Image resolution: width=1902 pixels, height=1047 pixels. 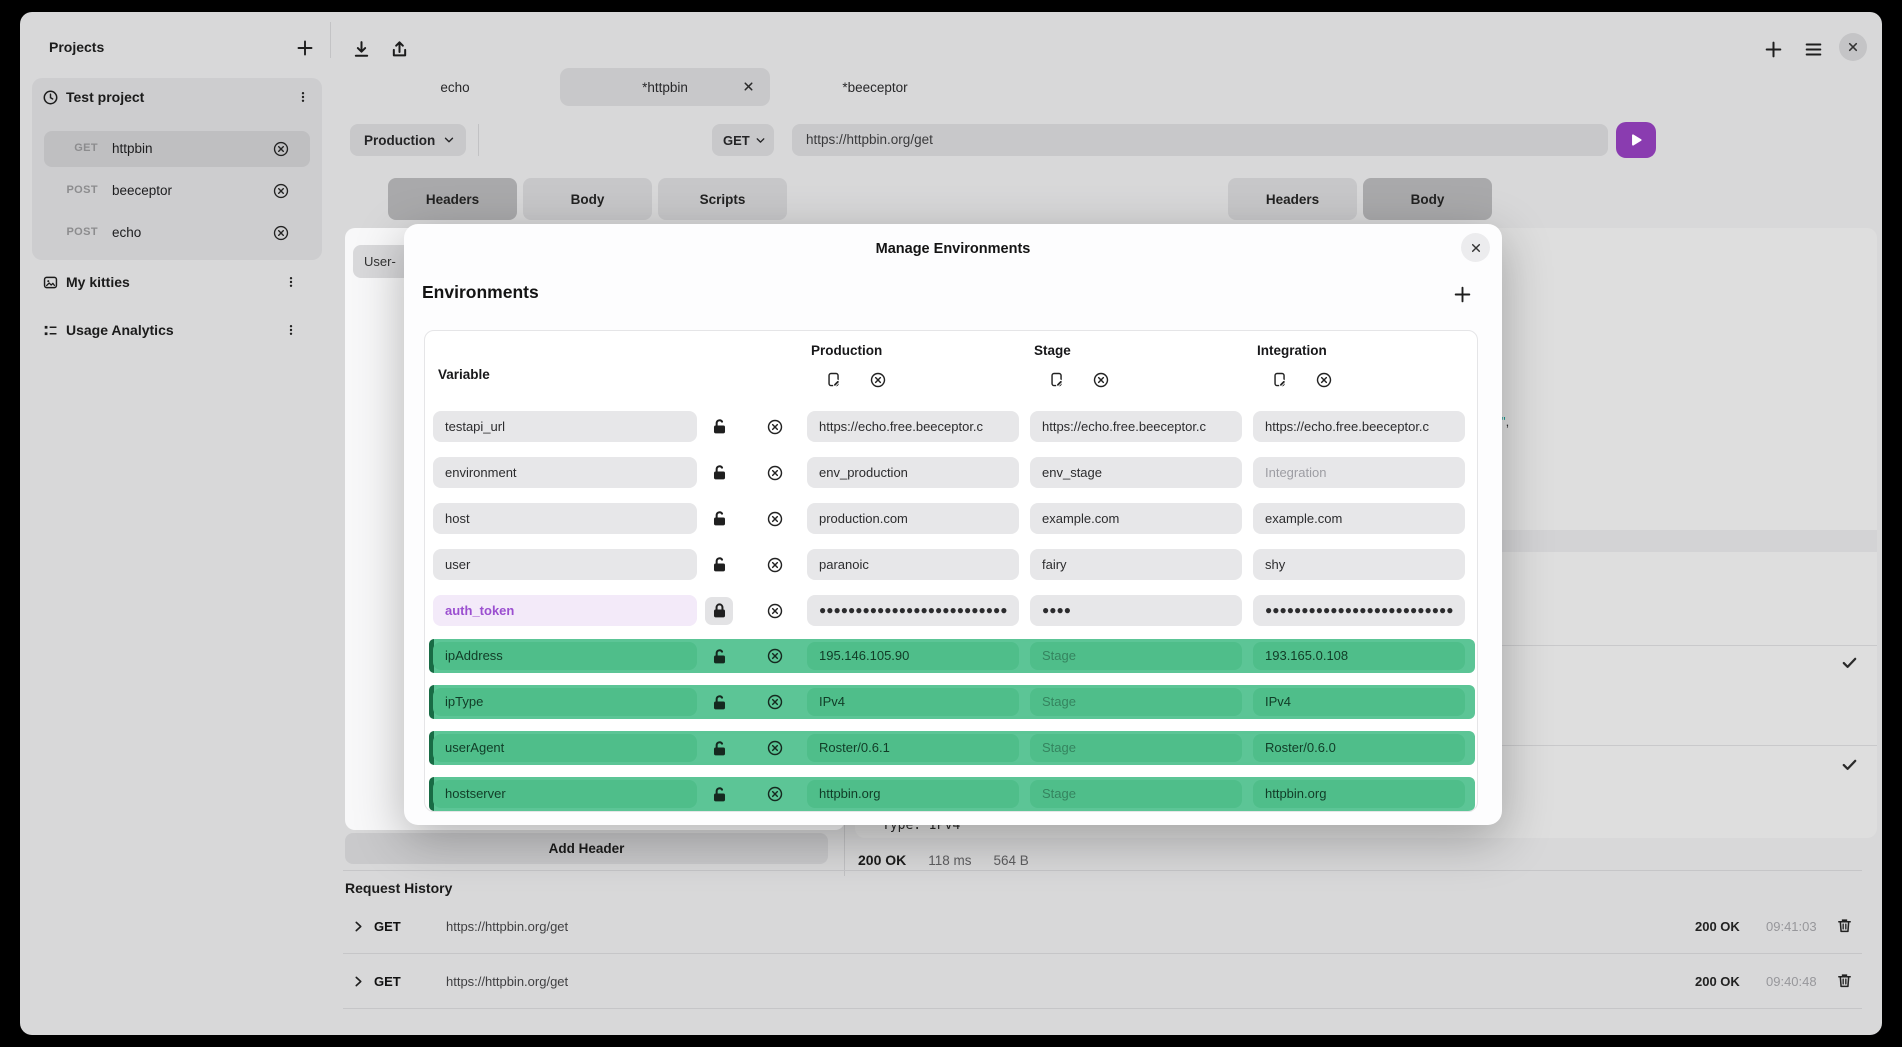 I want to click on sidebar-item-usage-analytics: Usage Analytics, so click(x=120, y=330).